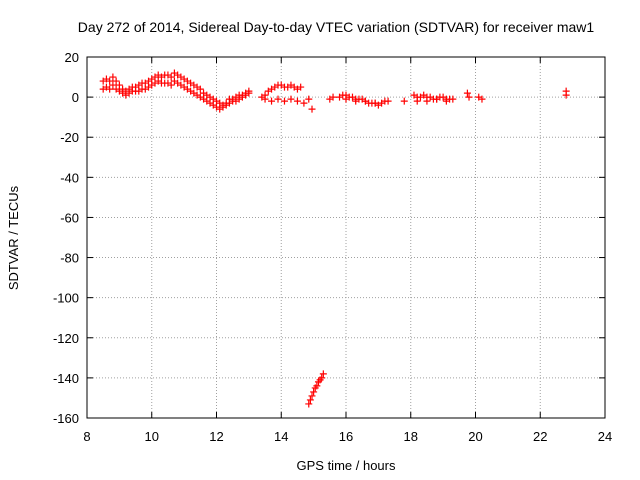 This screenshot has width=640, height=480. I want to click on x-tick-label: 14, so click(281, 436).